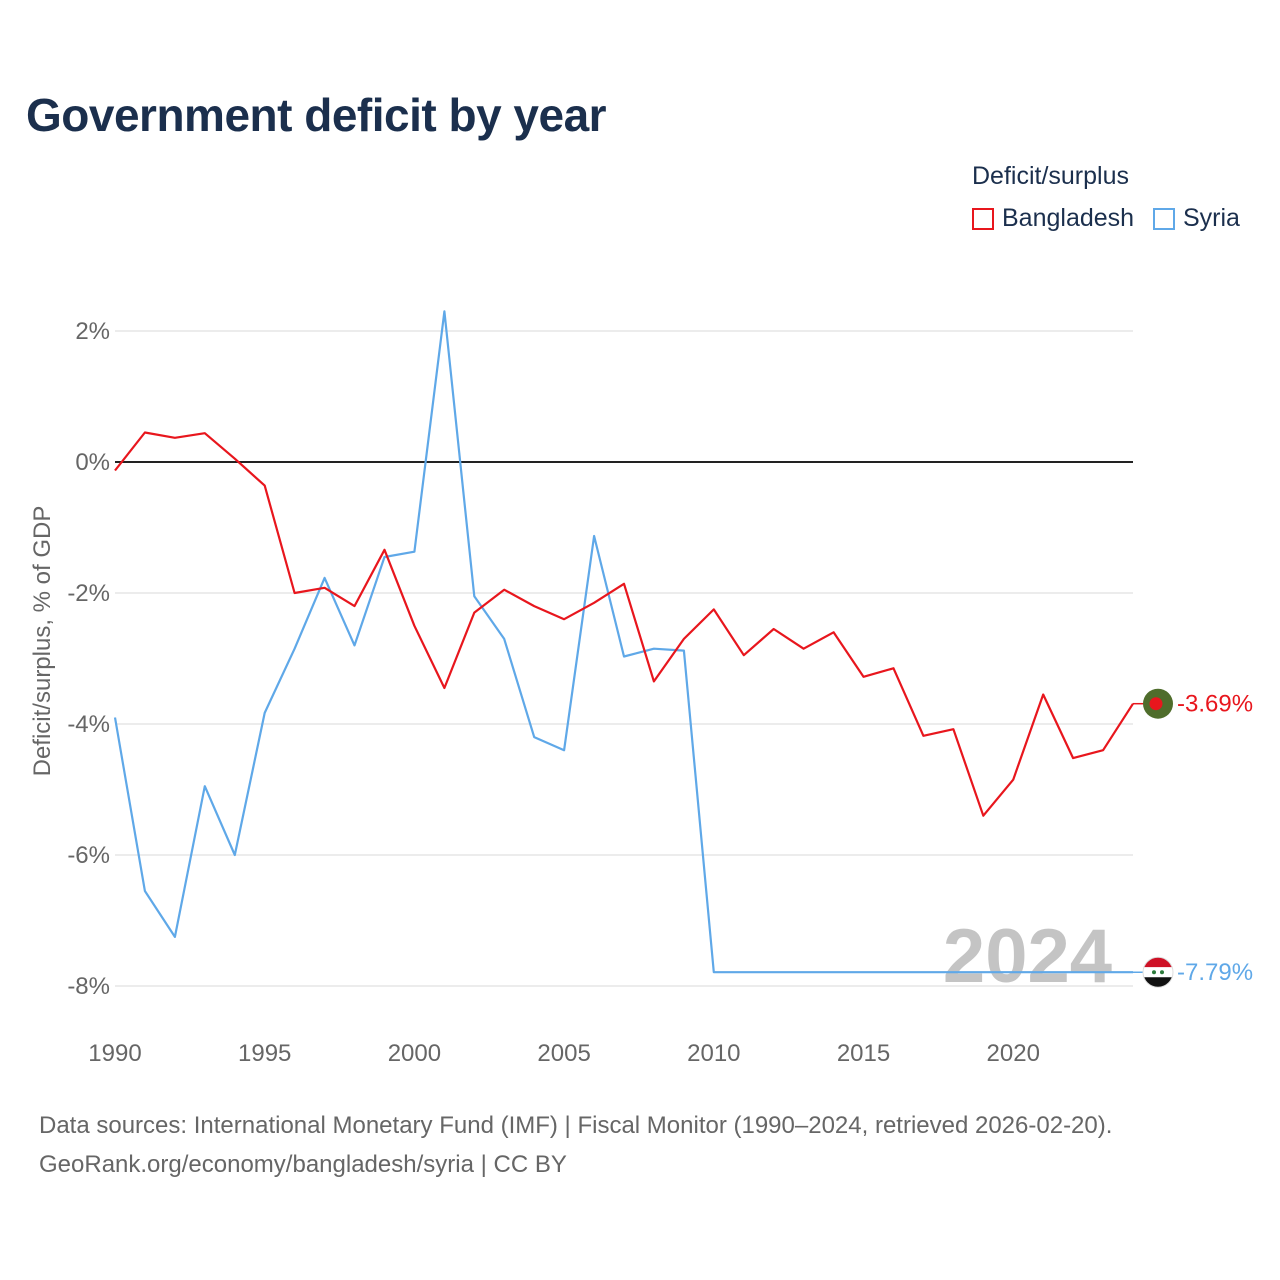 The height and width of the screenshot is (1280, 1280). Describe the element at coordinates (414, 1053) in the screenshot. I see `x-tick-label: 2000` at that location.